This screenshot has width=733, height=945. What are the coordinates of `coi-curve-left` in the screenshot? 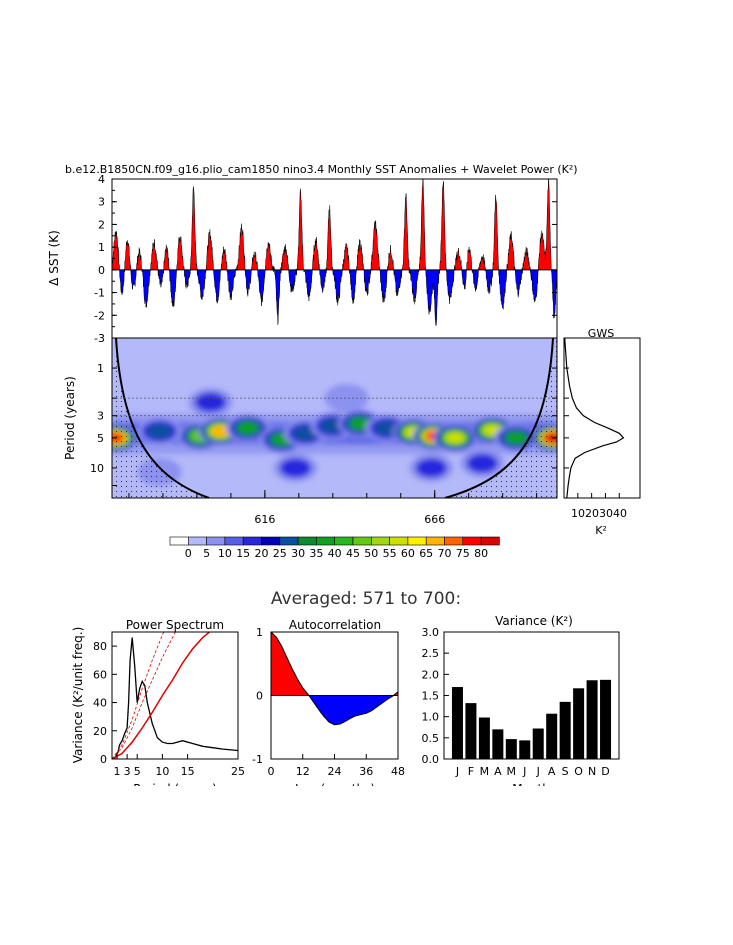 It's located at (162, 418).